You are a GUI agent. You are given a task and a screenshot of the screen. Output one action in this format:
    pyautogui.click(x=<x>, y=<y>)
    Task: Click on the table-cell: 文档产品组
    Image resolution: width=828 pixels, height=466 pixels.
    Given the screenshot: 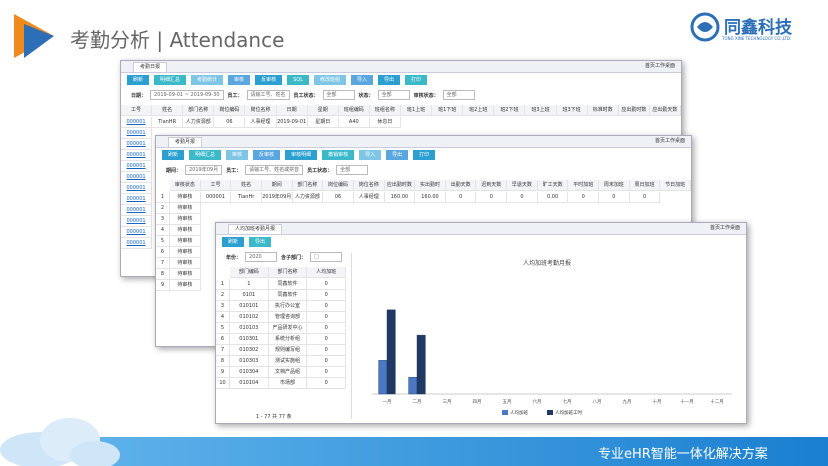 What is the action you would take?
    pyautogui.click(x=288, y=372)
    